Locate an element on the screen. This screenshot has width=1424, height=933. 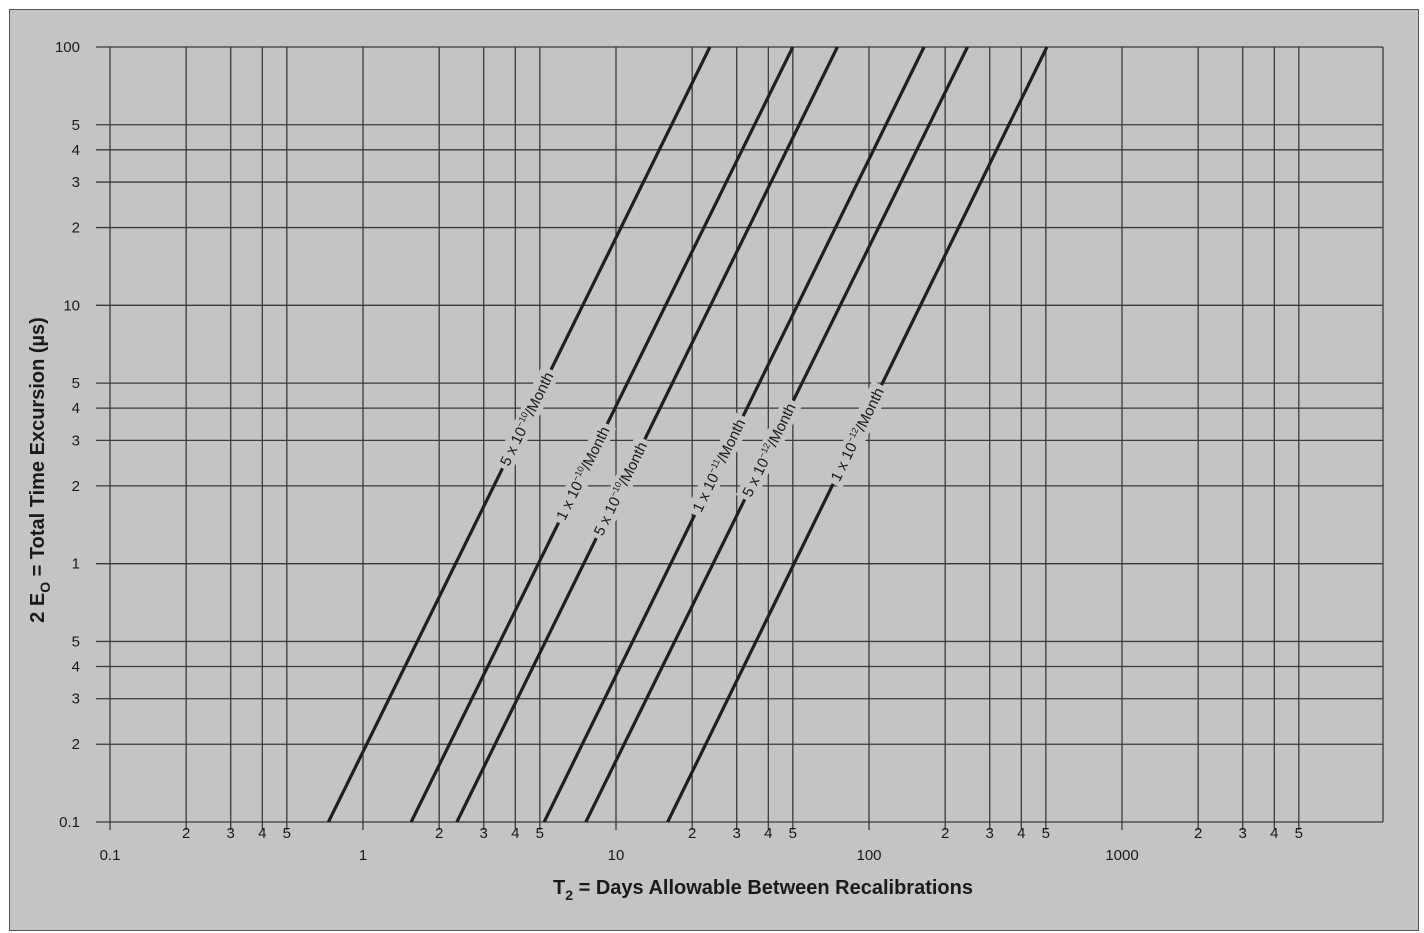
y-tick-label-13: 4 is located at coordinates (76, 150).